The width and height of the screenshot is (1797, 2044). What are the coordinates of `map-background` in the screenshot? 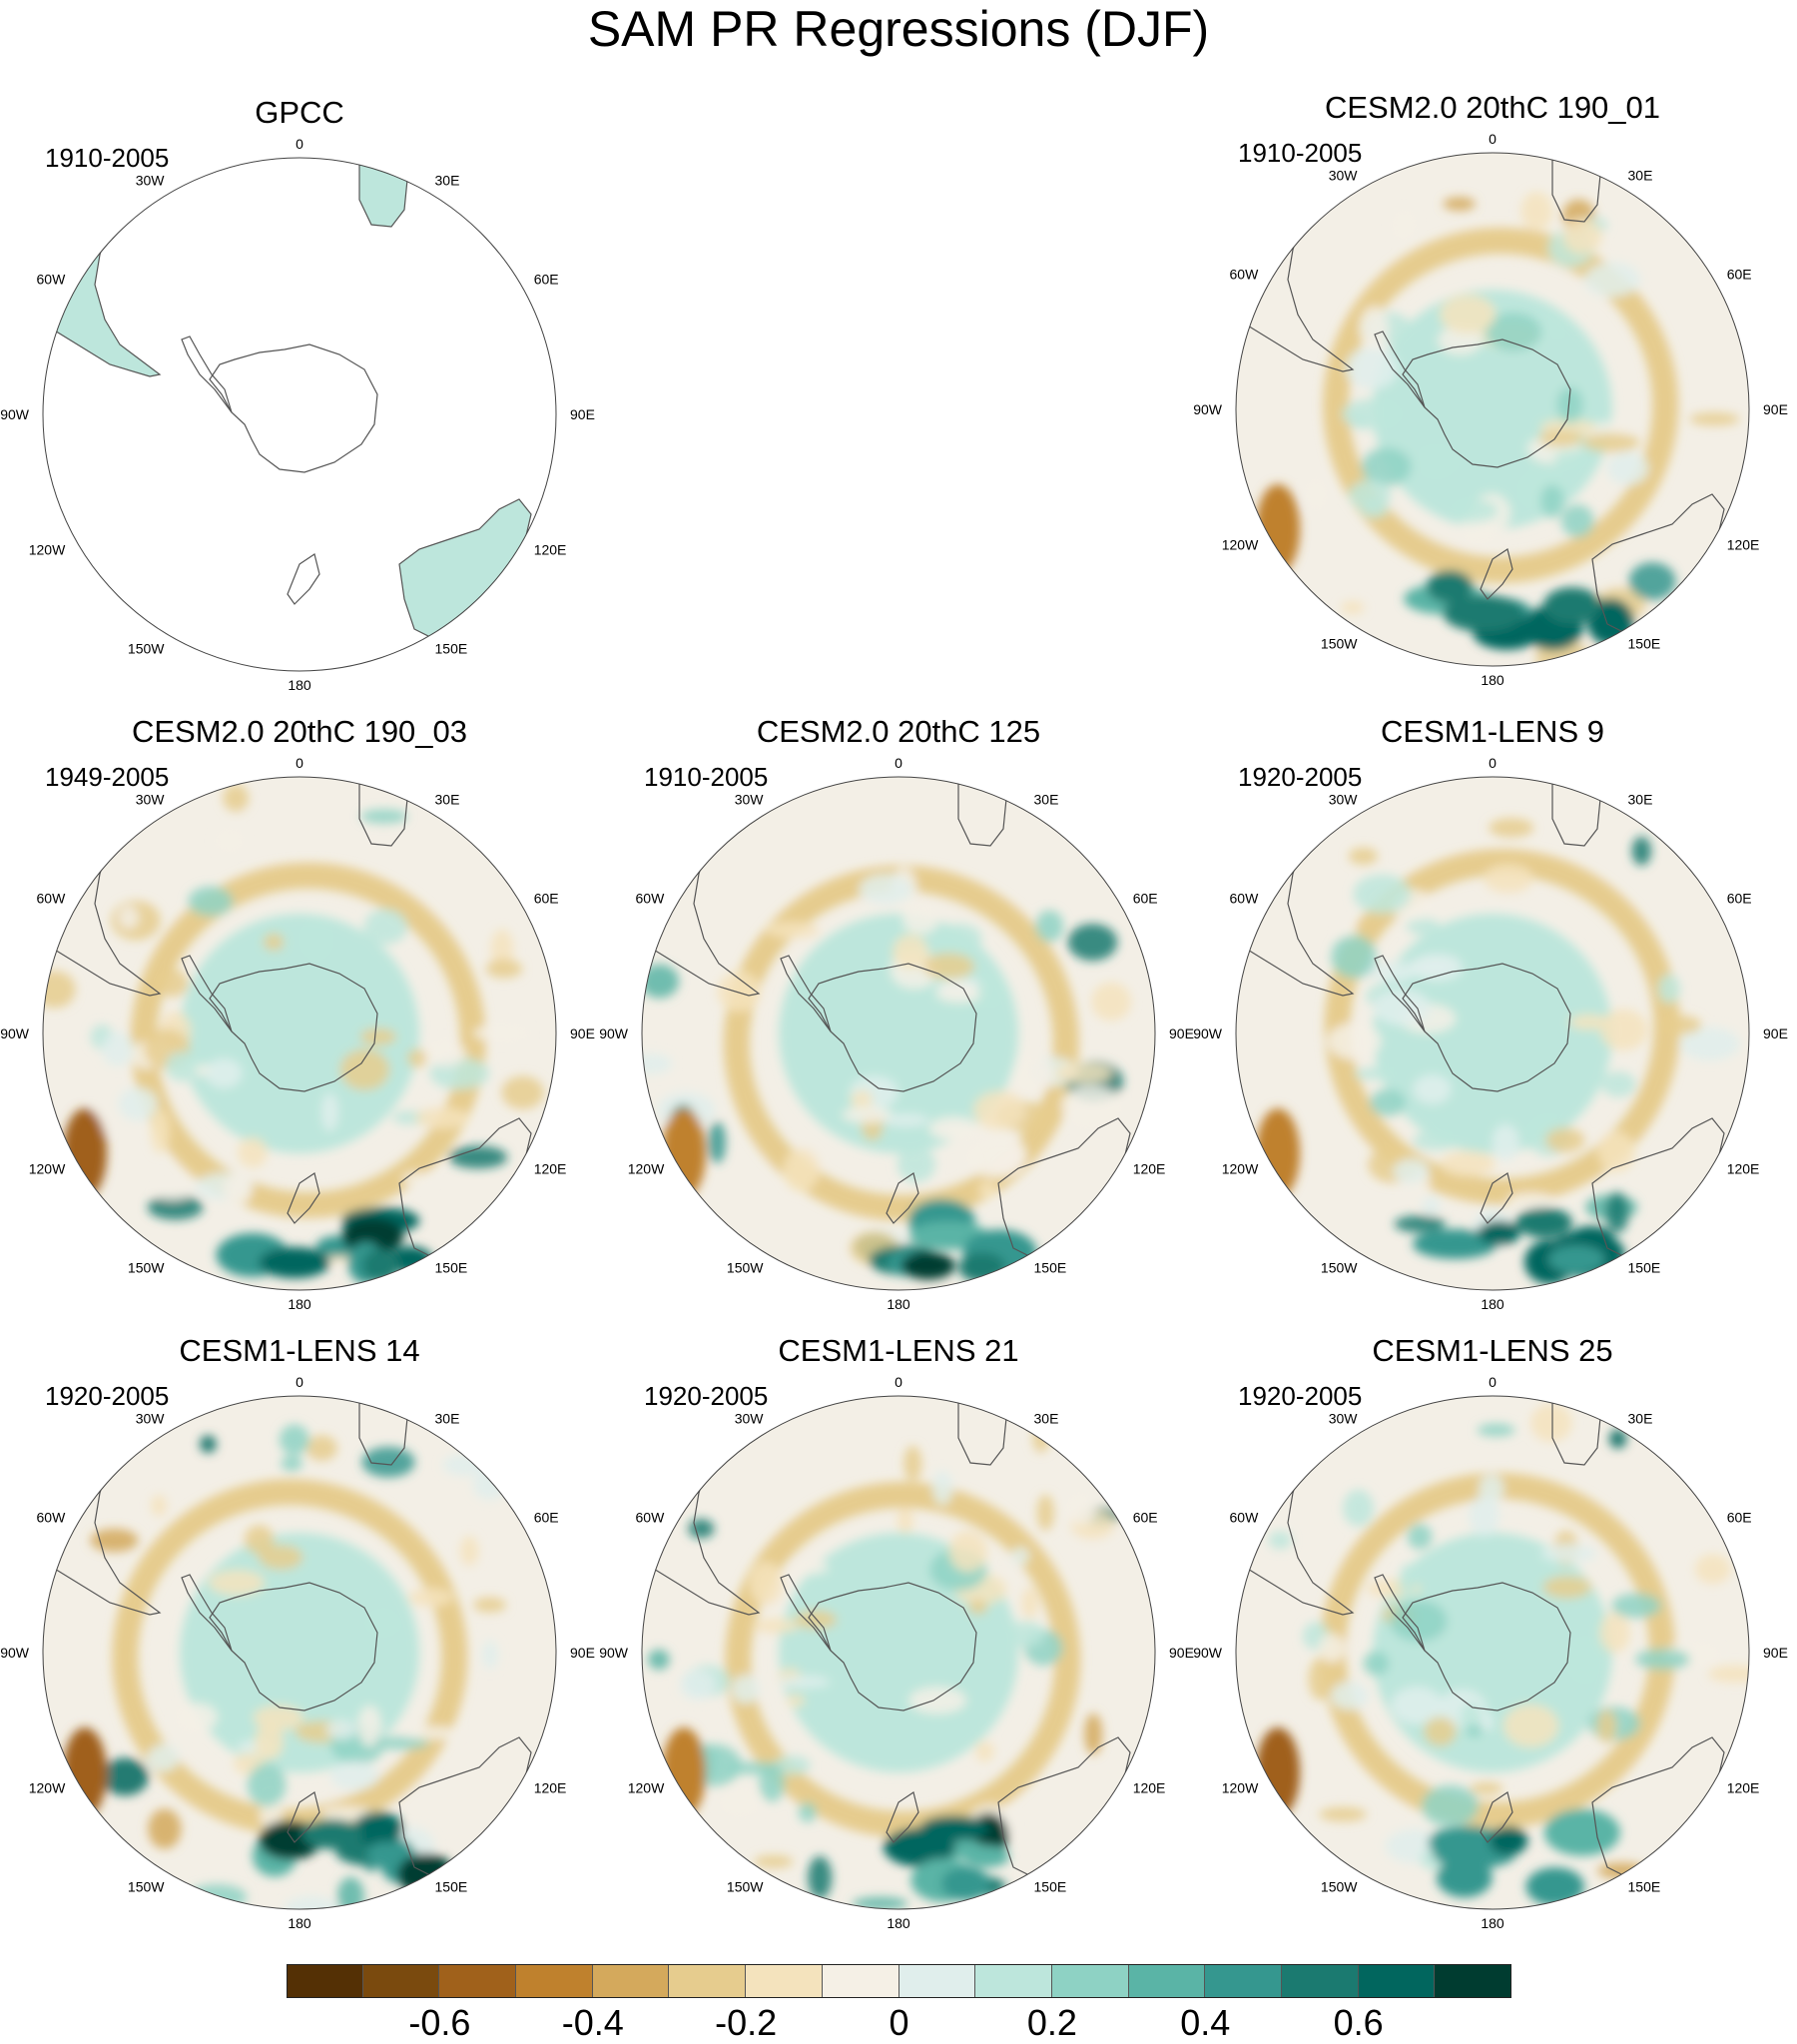 It's located at (299, 414).